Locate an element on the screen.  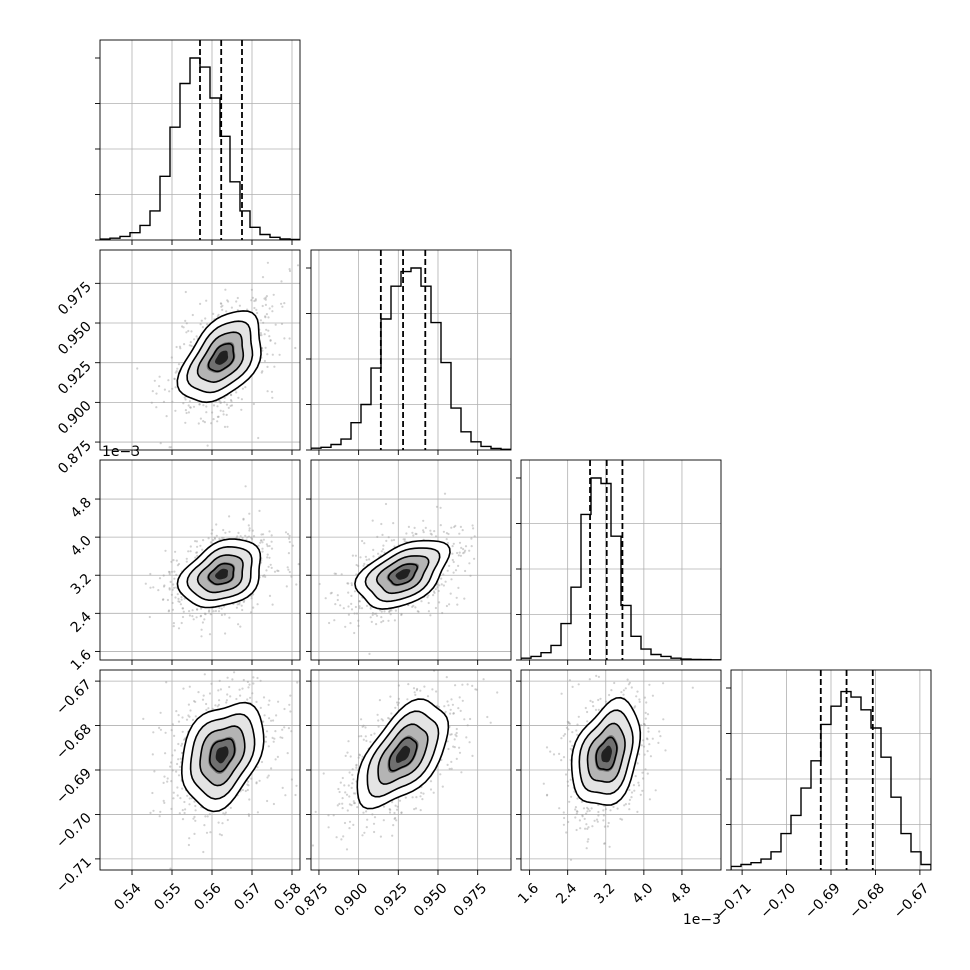
density-contour is located at coordinates (403, 754).